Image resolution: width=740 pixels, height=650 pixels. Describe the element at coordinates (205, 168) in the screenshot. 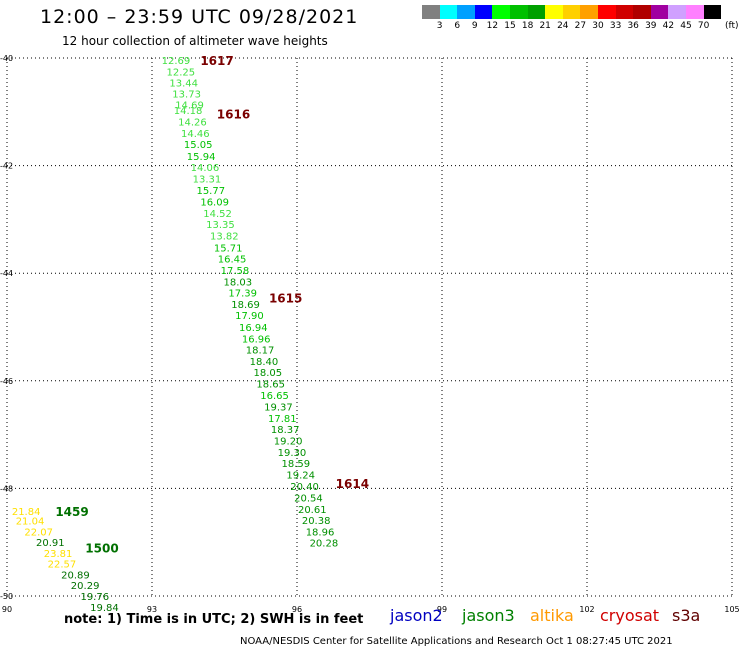

I see `swh-value-label: 14.06` at that location.